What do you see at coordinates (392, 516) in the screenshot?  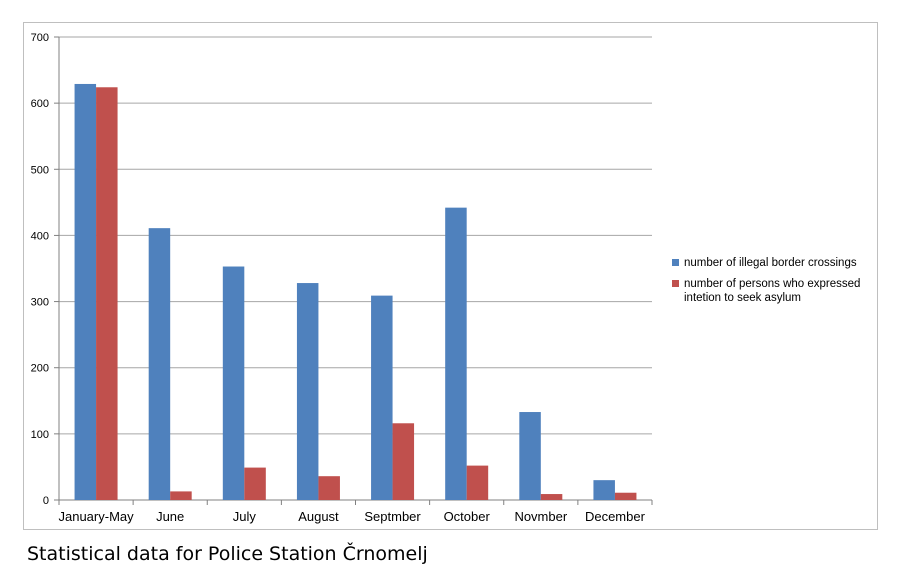 I see `x-category-label: Septmber` at bounding box center [392, 516].